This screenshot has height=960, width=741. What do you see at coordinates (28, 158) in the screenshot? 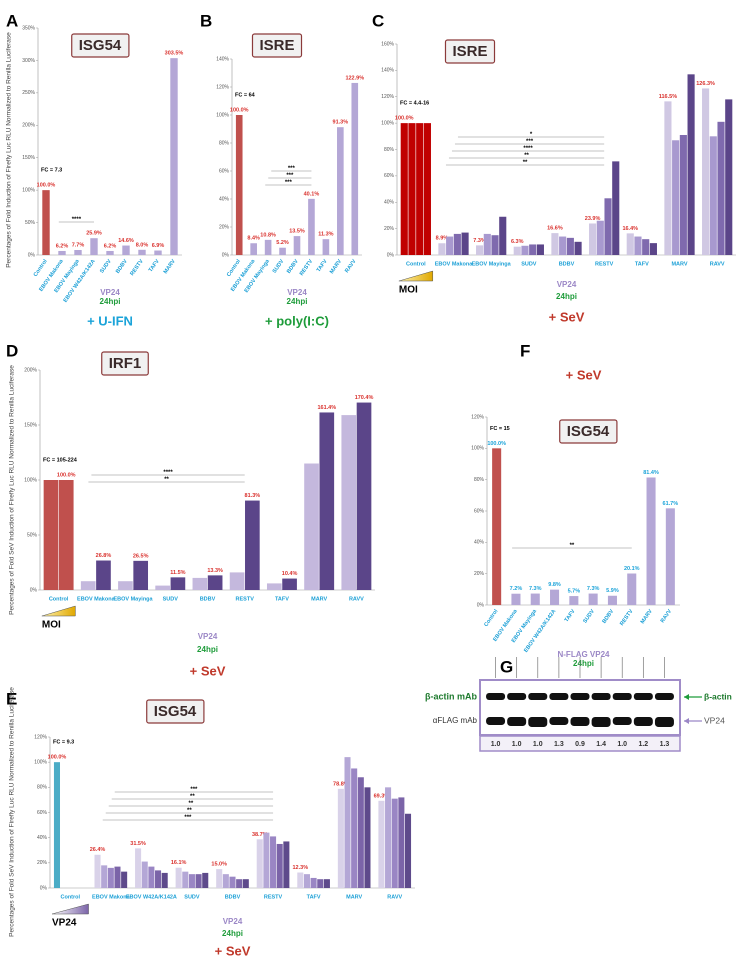
I see `y-tick-label: 150%` at bounding box center [28, 158].